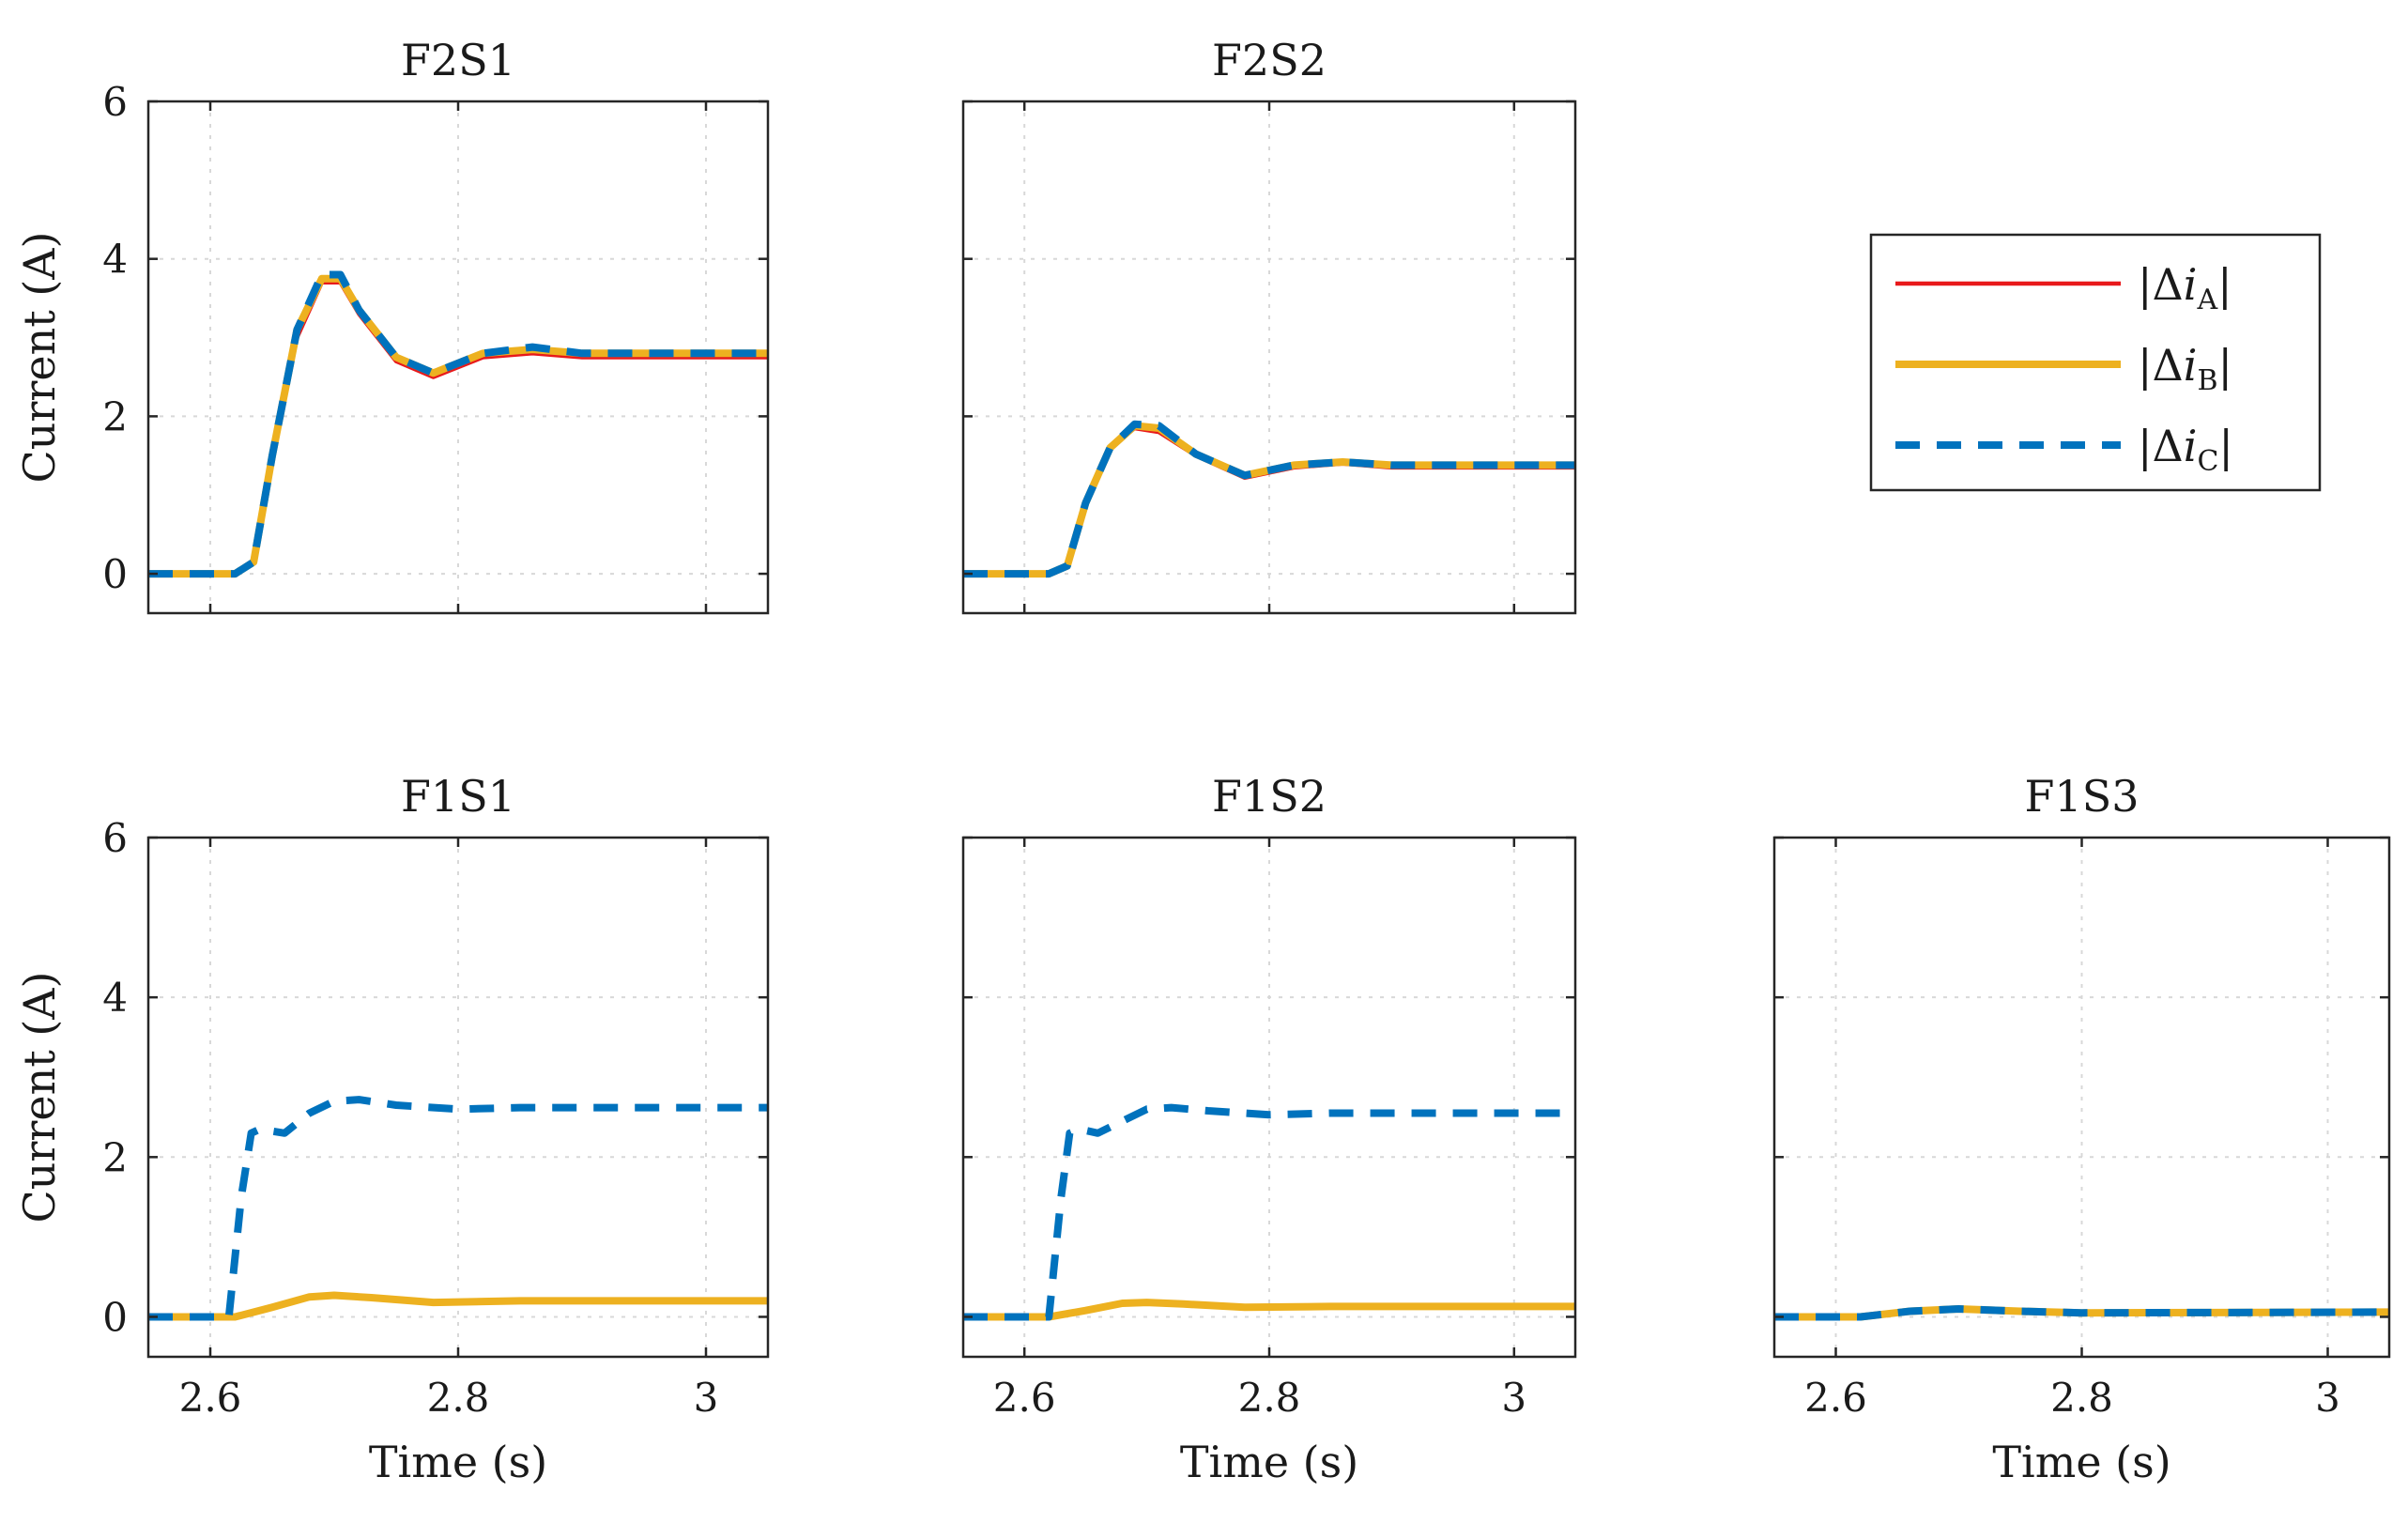 The height and width of the screenshot is (1523, 2408). I want to click on subplot-f1s1: 2.6 2.8 3 0 2 4 6 F1S1 Time (s) Current (A), so click(392, 1129).